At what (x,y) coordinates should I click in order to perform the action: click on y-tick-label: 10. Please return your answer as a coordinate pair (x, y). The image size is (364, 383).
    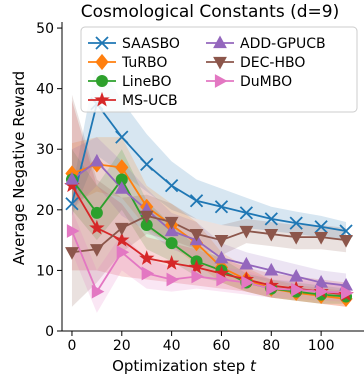
    Looking at the image, I should click on (45, 271).